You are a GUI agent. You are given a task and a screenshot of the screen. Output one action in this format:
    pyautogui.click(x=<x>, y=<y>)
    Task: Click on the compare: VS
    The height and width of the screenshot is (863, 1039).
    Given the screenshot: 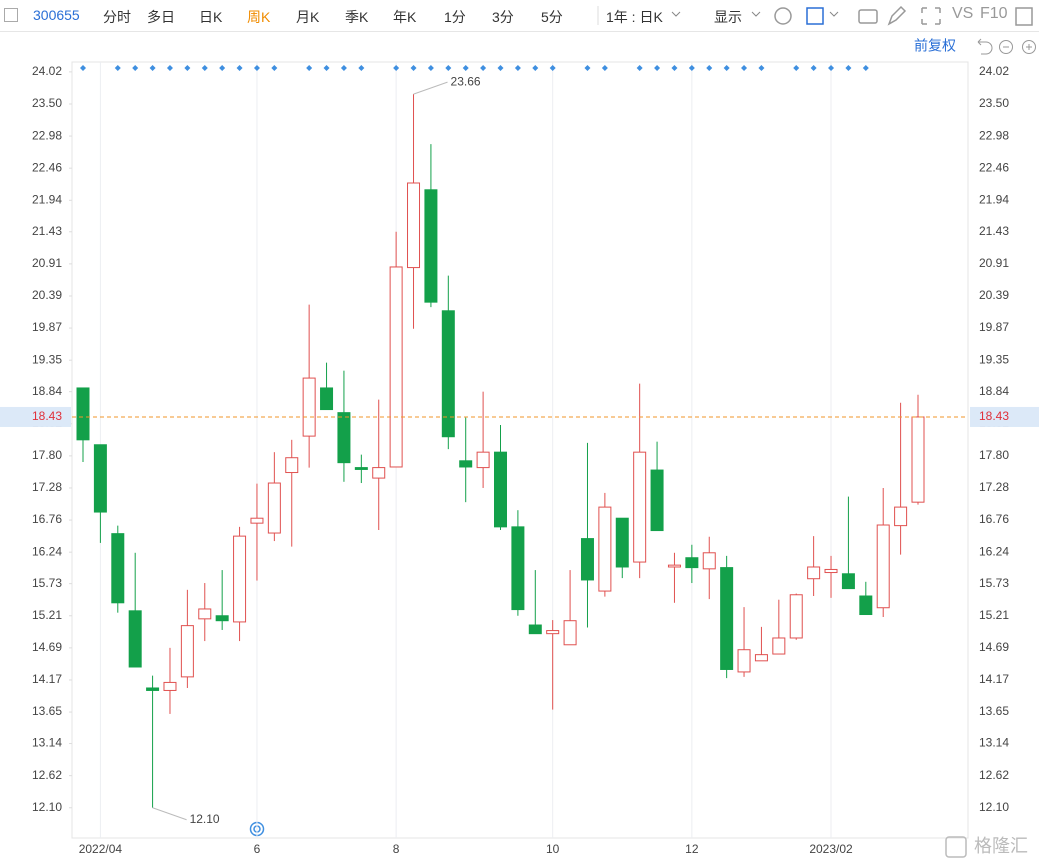 What is the action you would take?
    pyautogui.click(x=963, y=13)
    